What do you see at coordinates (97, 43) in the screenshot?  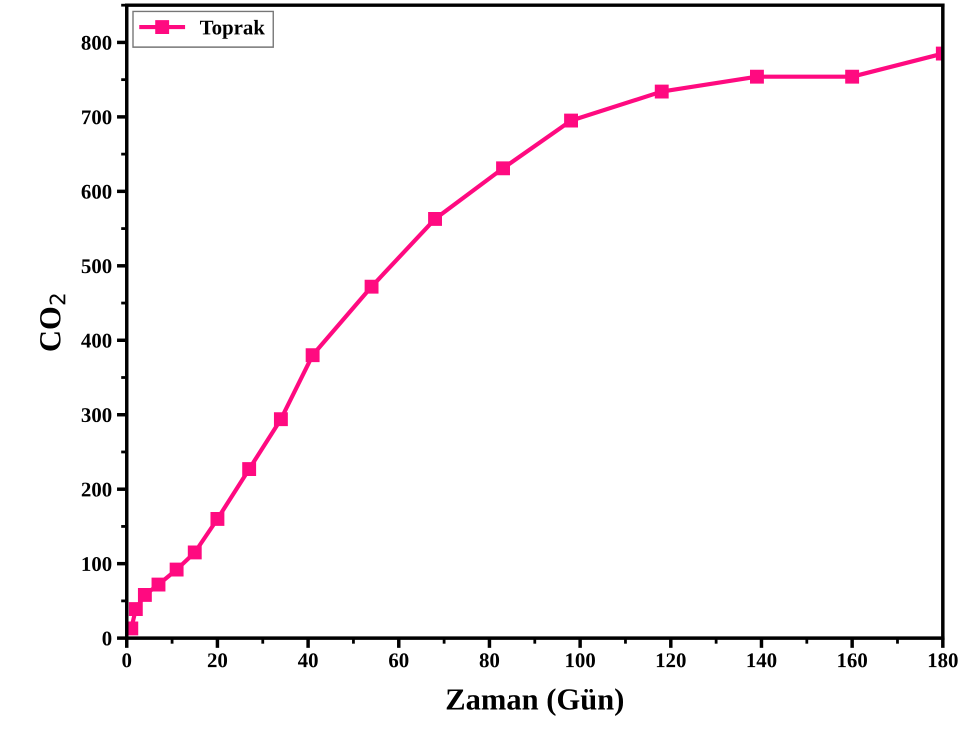 I see `y-tick-label: 800` at bounding box center [97, 43].